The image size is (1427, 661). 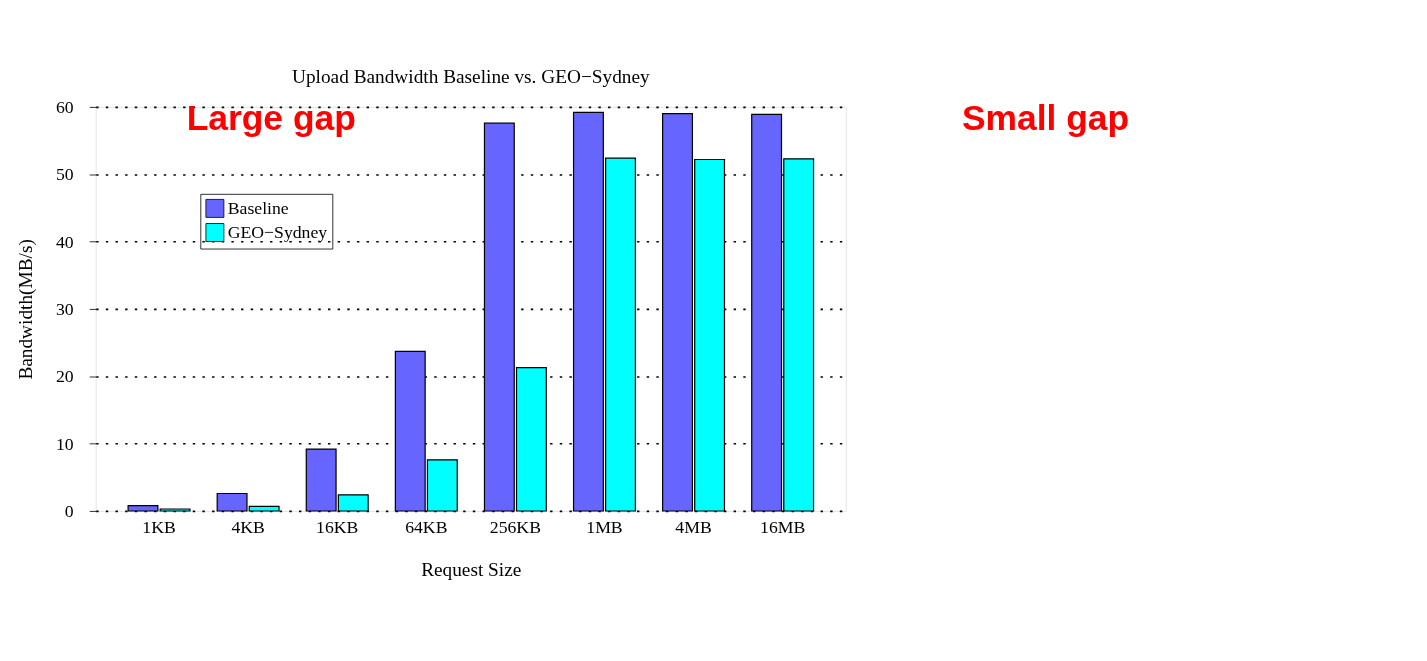 I want to click on annotation: Large gap, so click(x=271, y=117).